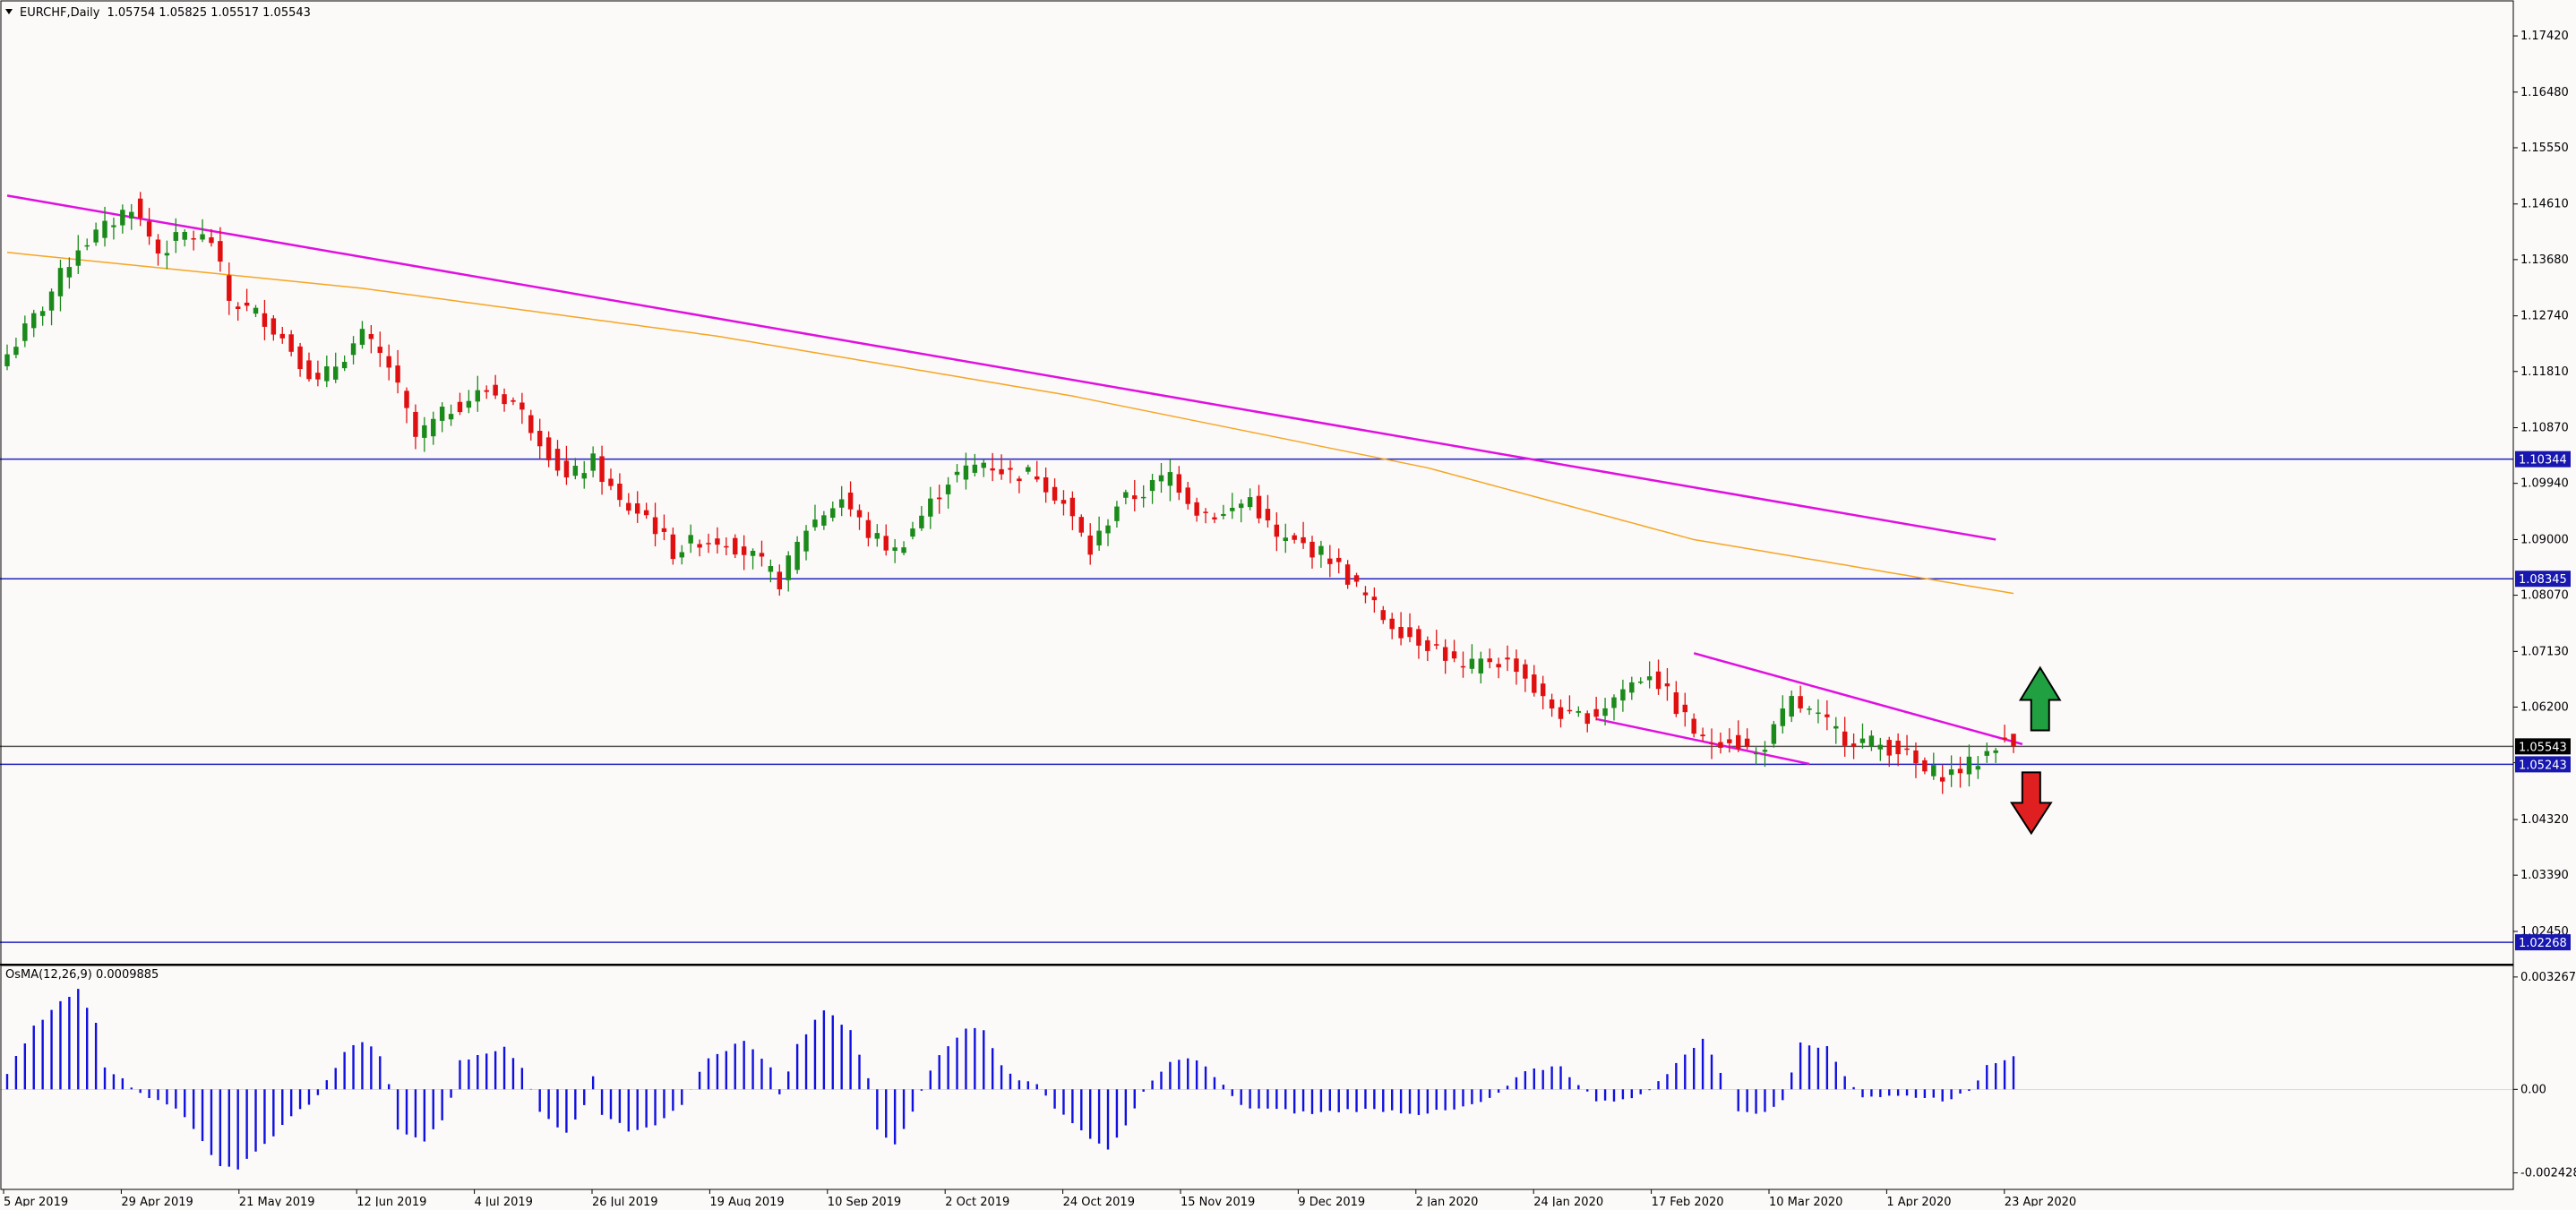 Image resolution: width=2576 pixels, height=1210 pixels. What do you see at coordinates (60, 13) in the screenshot?
I see `symbol-label: EURCHF,Daily` at bounding box center [60, 13].